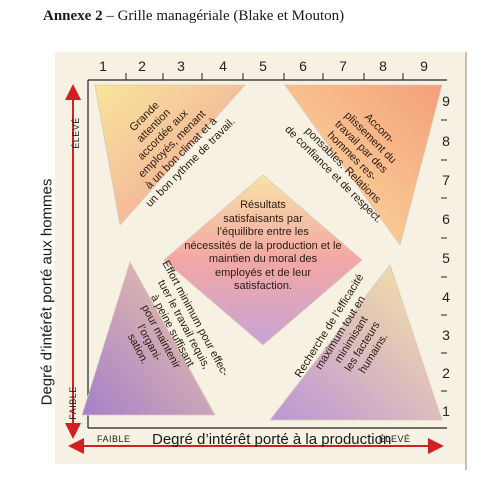 This screenshot has height=482, width=500. What do you see at coordinates (446, 101) in the screenshot?
I see `y-tick-9: 9` at bounding box center [446, 101].